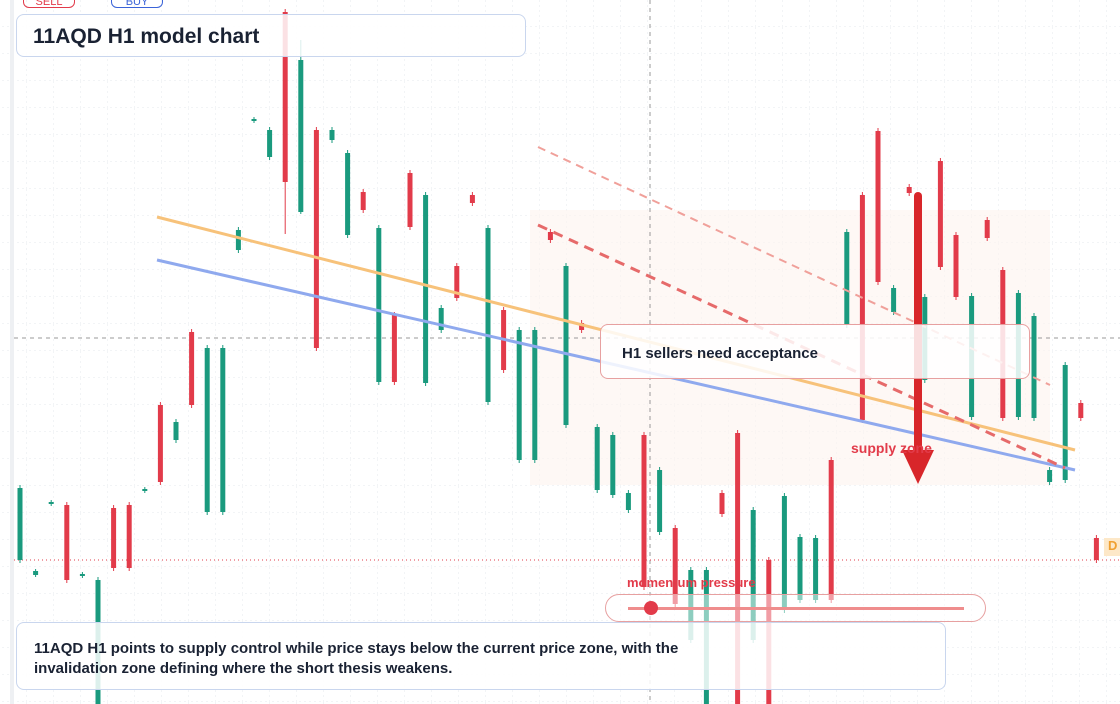 The image size is (1120, 704). Describe the element at coordinates (271, 35) in the screenshot. I see `title: 11AQD H1 model chart` at that location.